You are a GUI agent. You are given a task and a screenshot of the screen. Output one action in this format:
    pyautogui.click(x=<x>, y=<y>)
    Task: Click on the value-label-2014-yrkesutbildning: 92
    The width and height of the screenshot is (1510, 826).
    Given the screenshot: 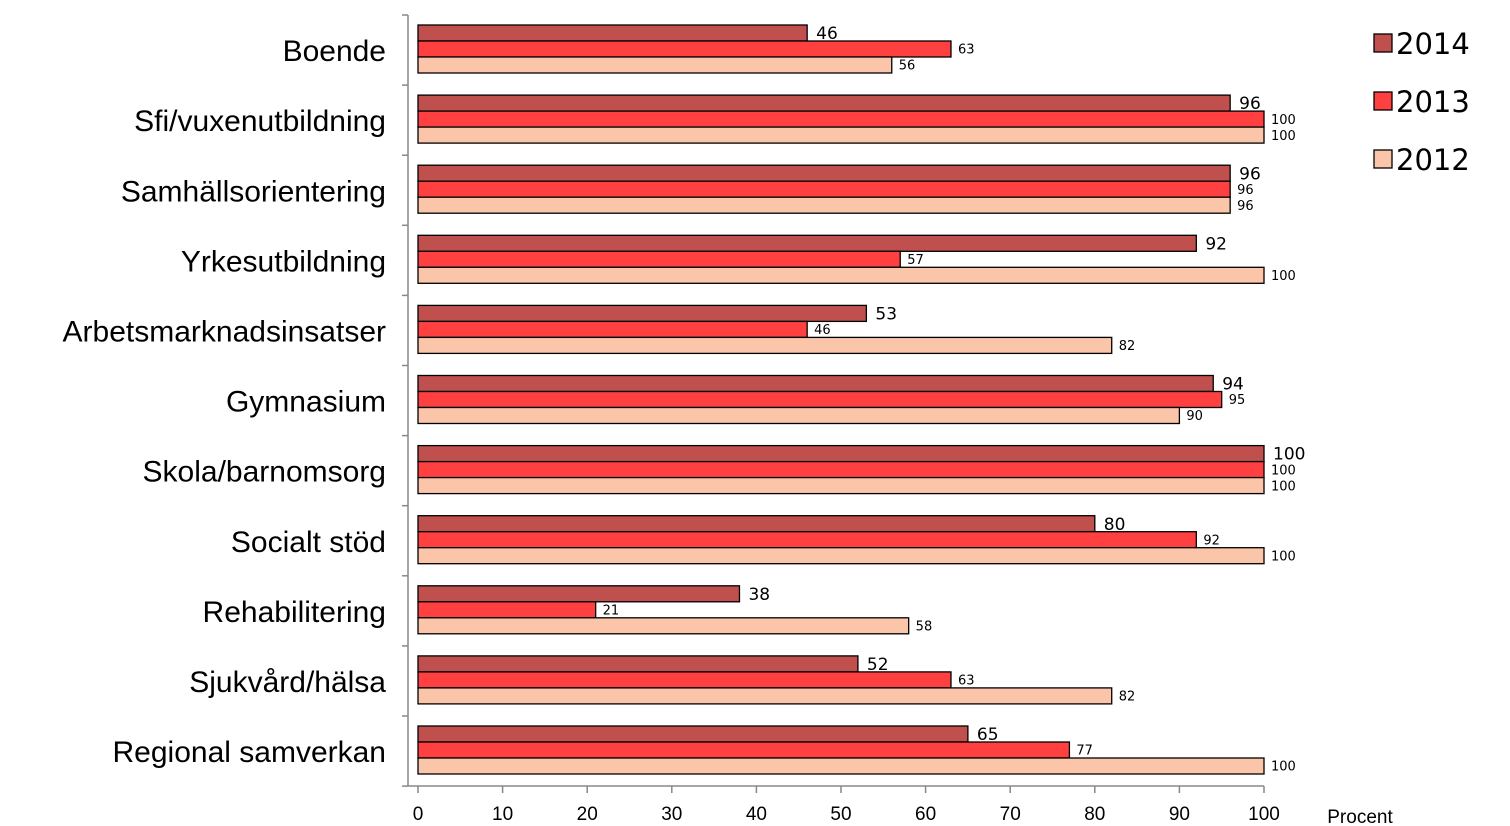 What is the action you would take?
    pyautogui.click(x=1216, y=244)
    